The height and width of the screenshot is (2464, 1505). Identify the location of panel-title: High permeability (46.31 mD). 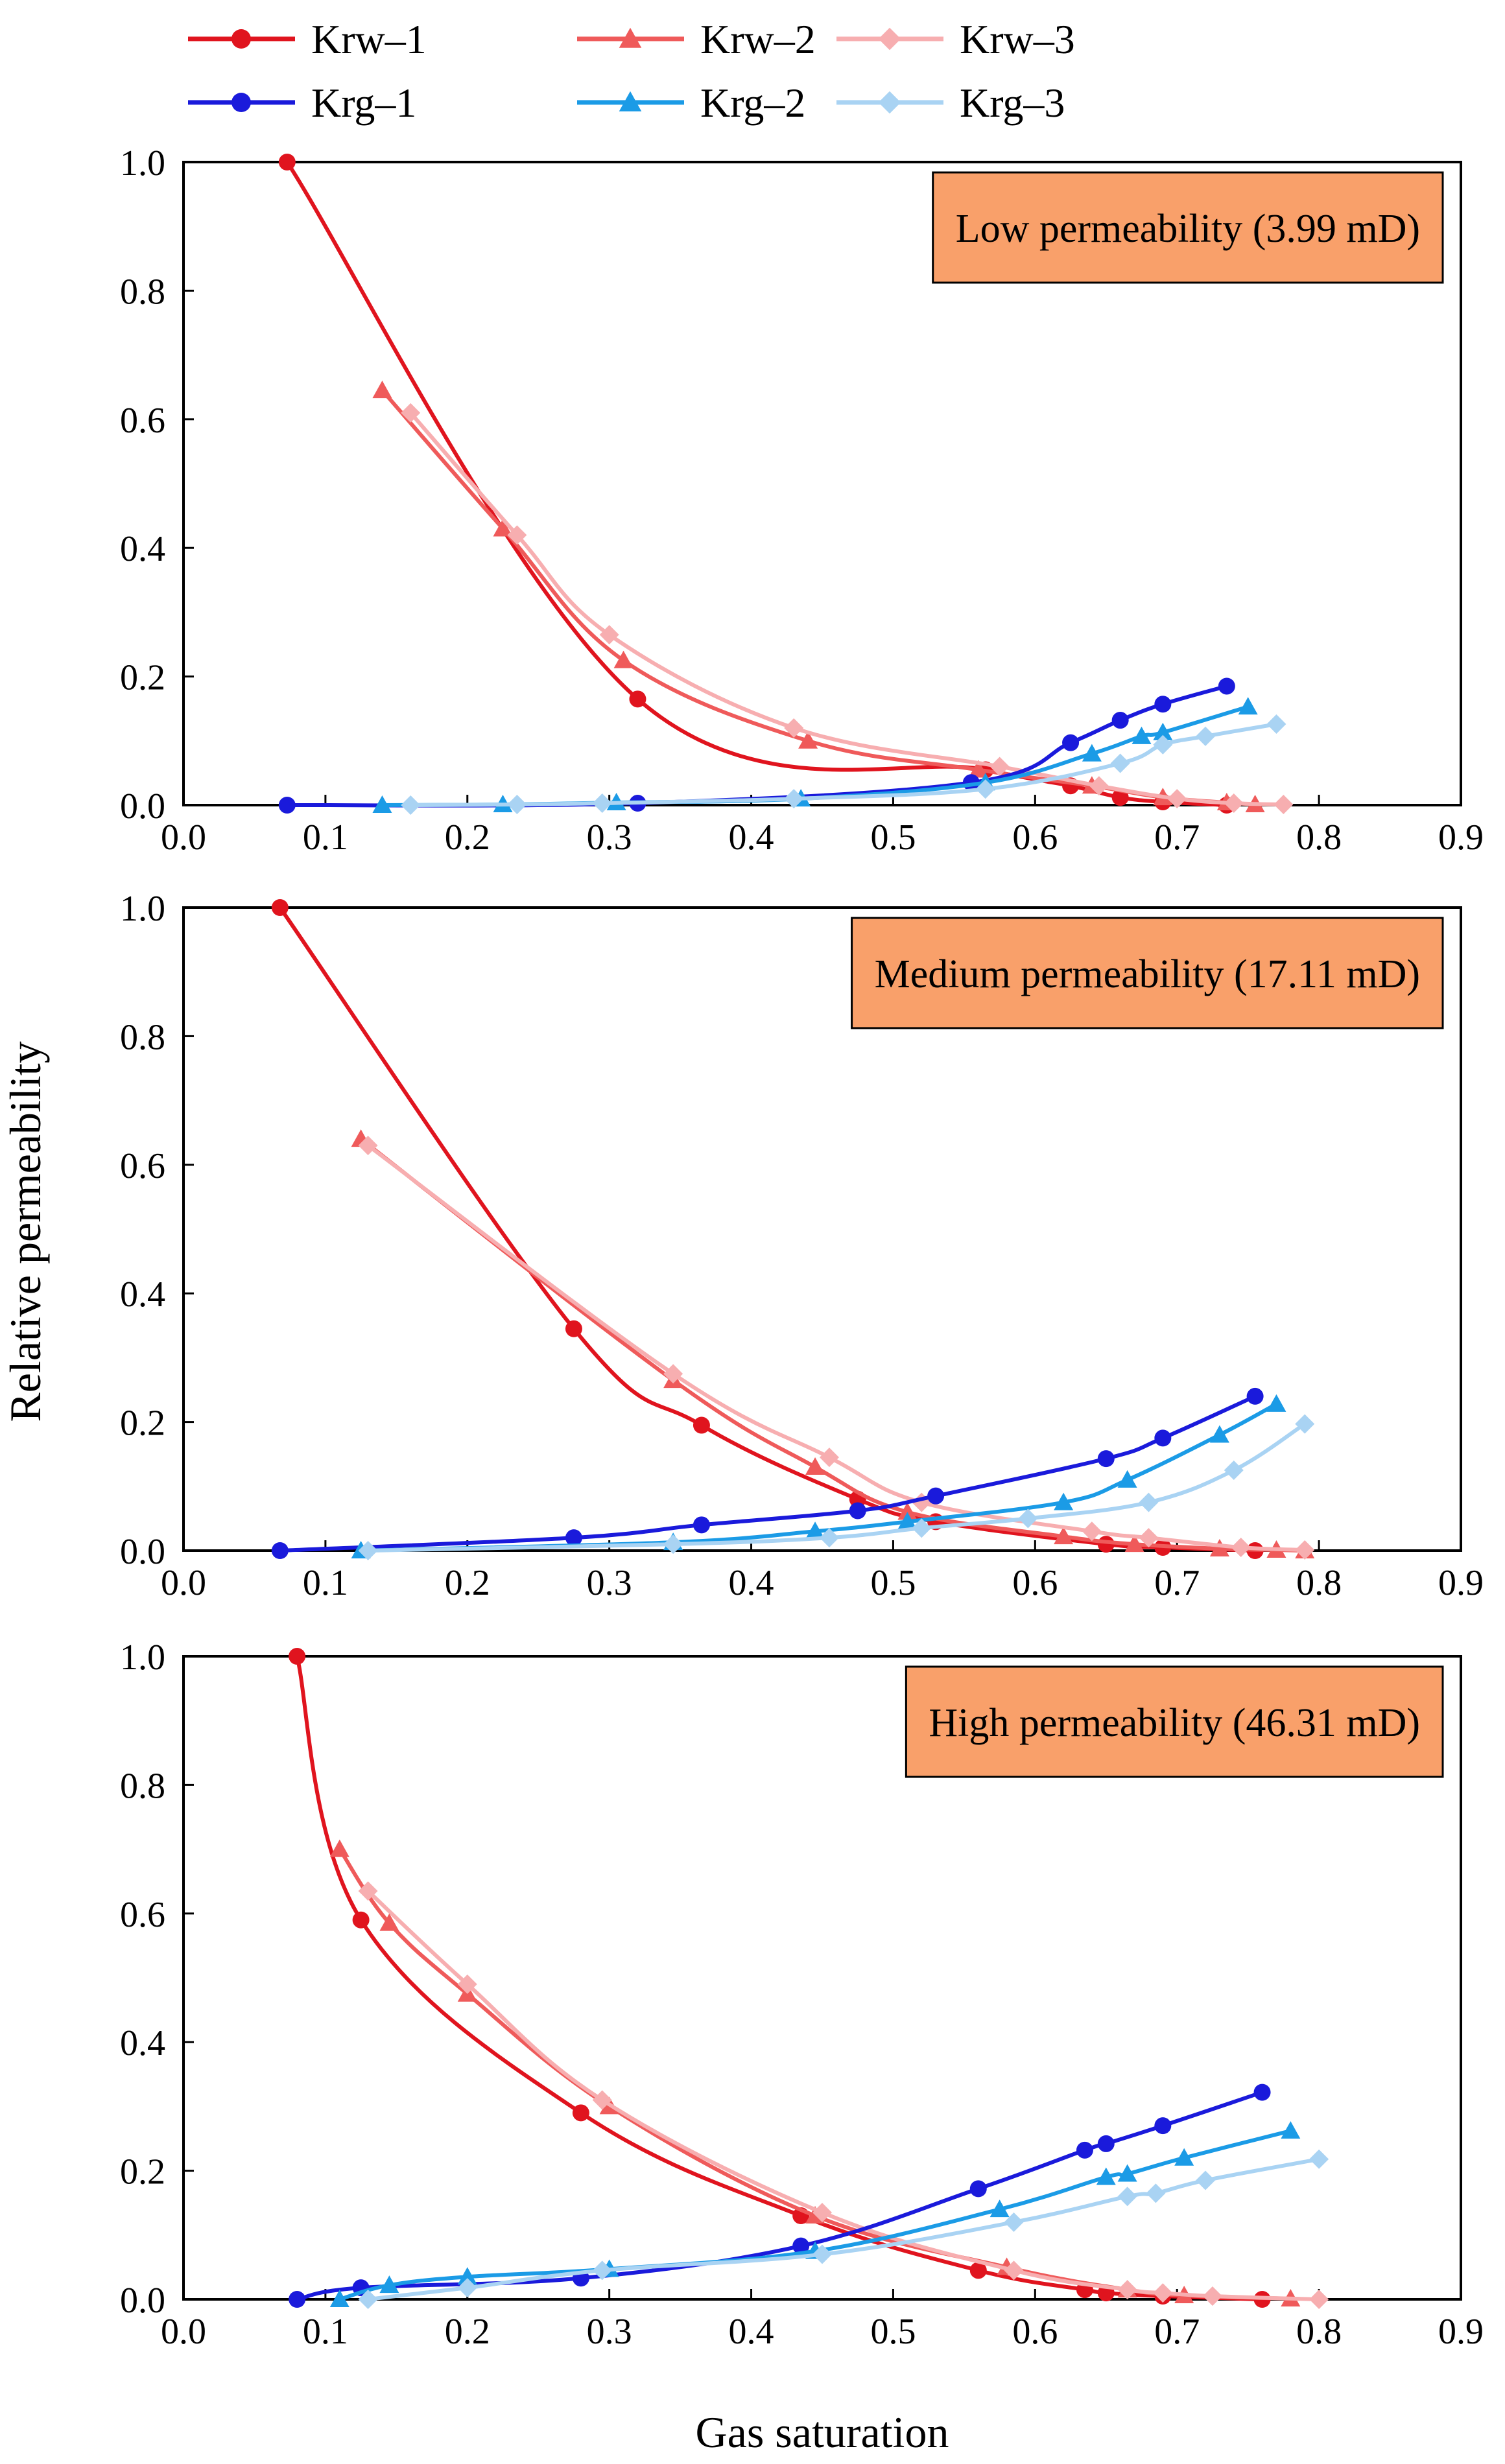
(1174, 1723).